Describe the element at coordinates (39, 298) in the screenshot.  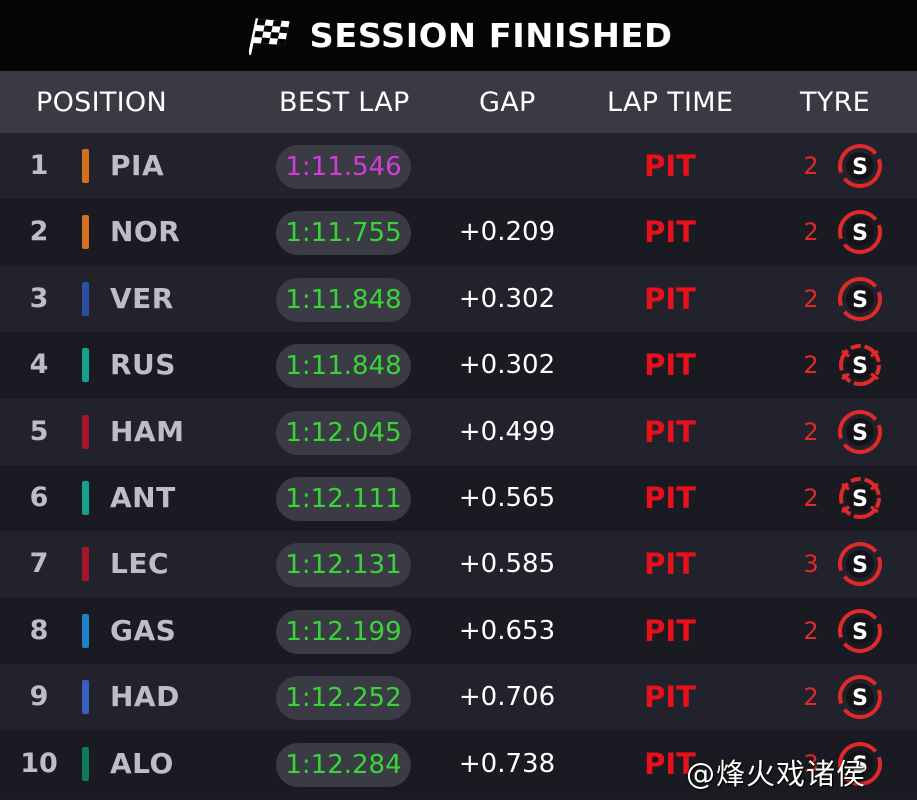
I see `position-number: 3` at that location.